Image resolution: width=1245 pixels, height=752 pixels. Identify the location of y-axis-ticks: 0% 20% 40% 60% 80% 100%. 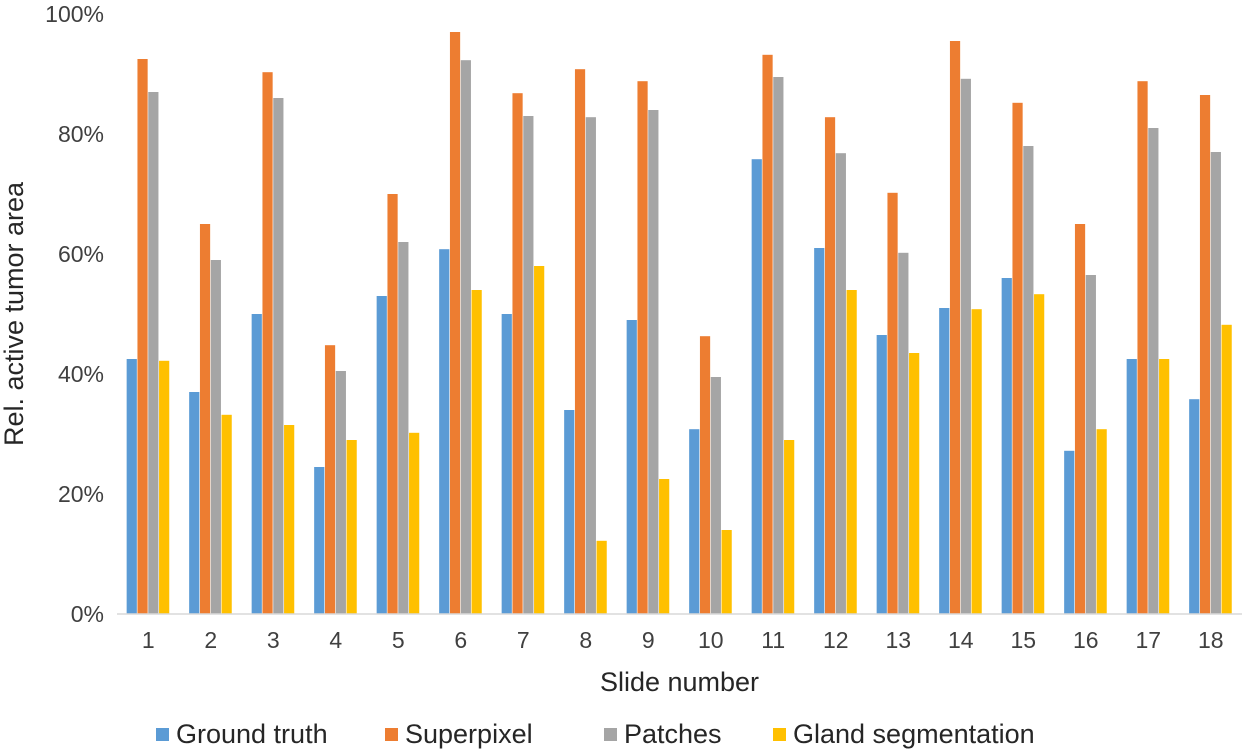
(74, 314).